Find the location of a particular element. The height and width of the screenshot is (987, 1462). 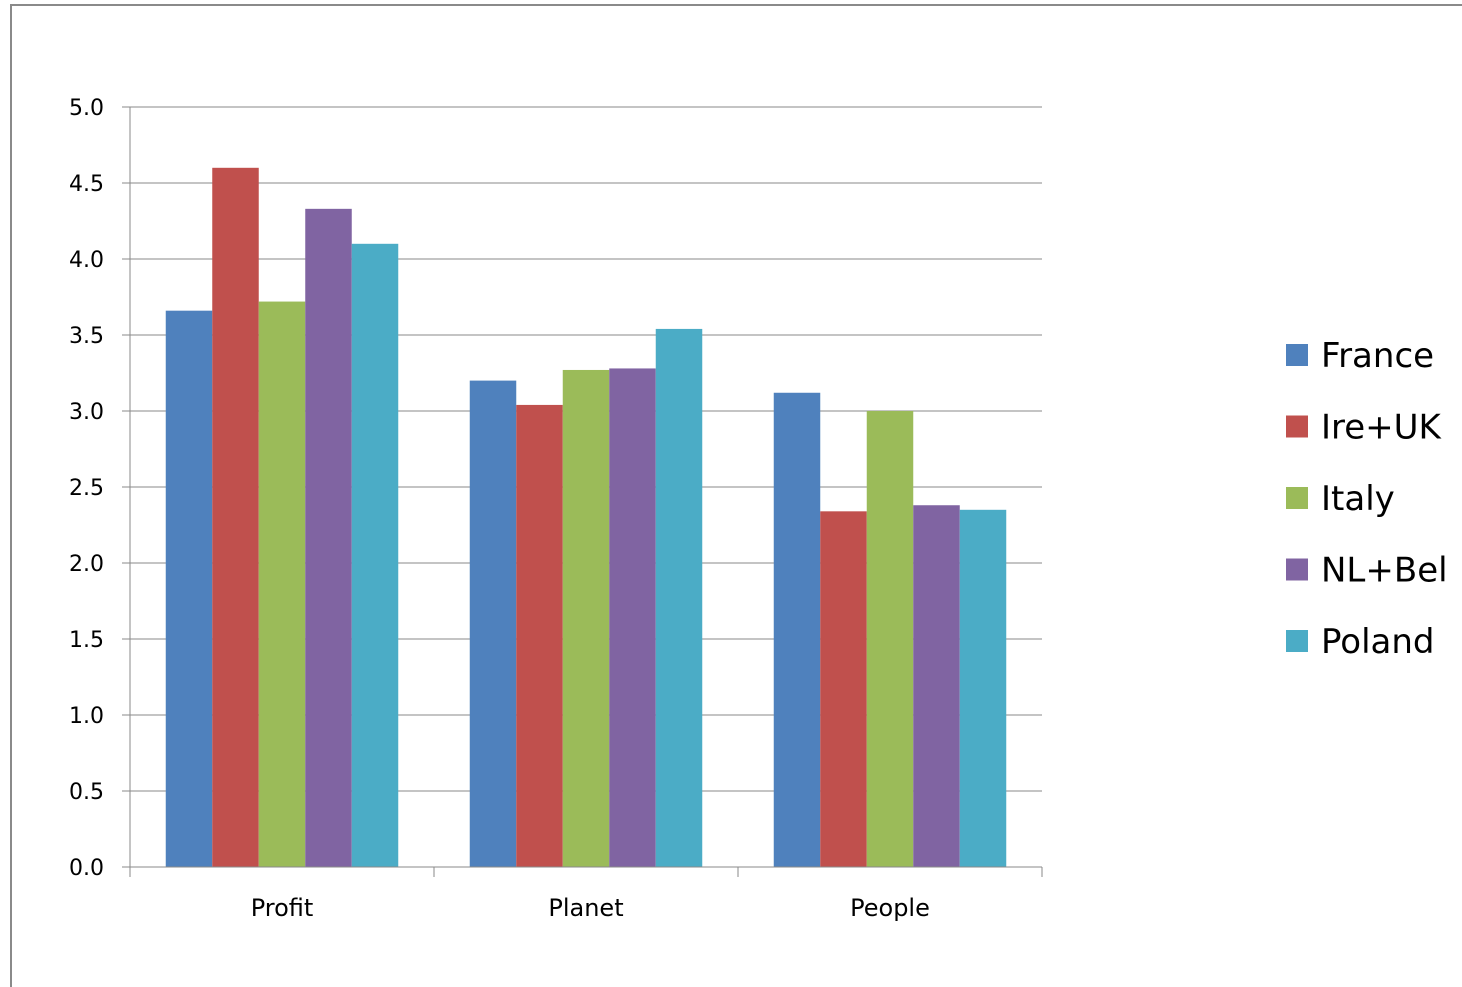

y-tick-label: 3.5 is located at coordinates (86, 336).